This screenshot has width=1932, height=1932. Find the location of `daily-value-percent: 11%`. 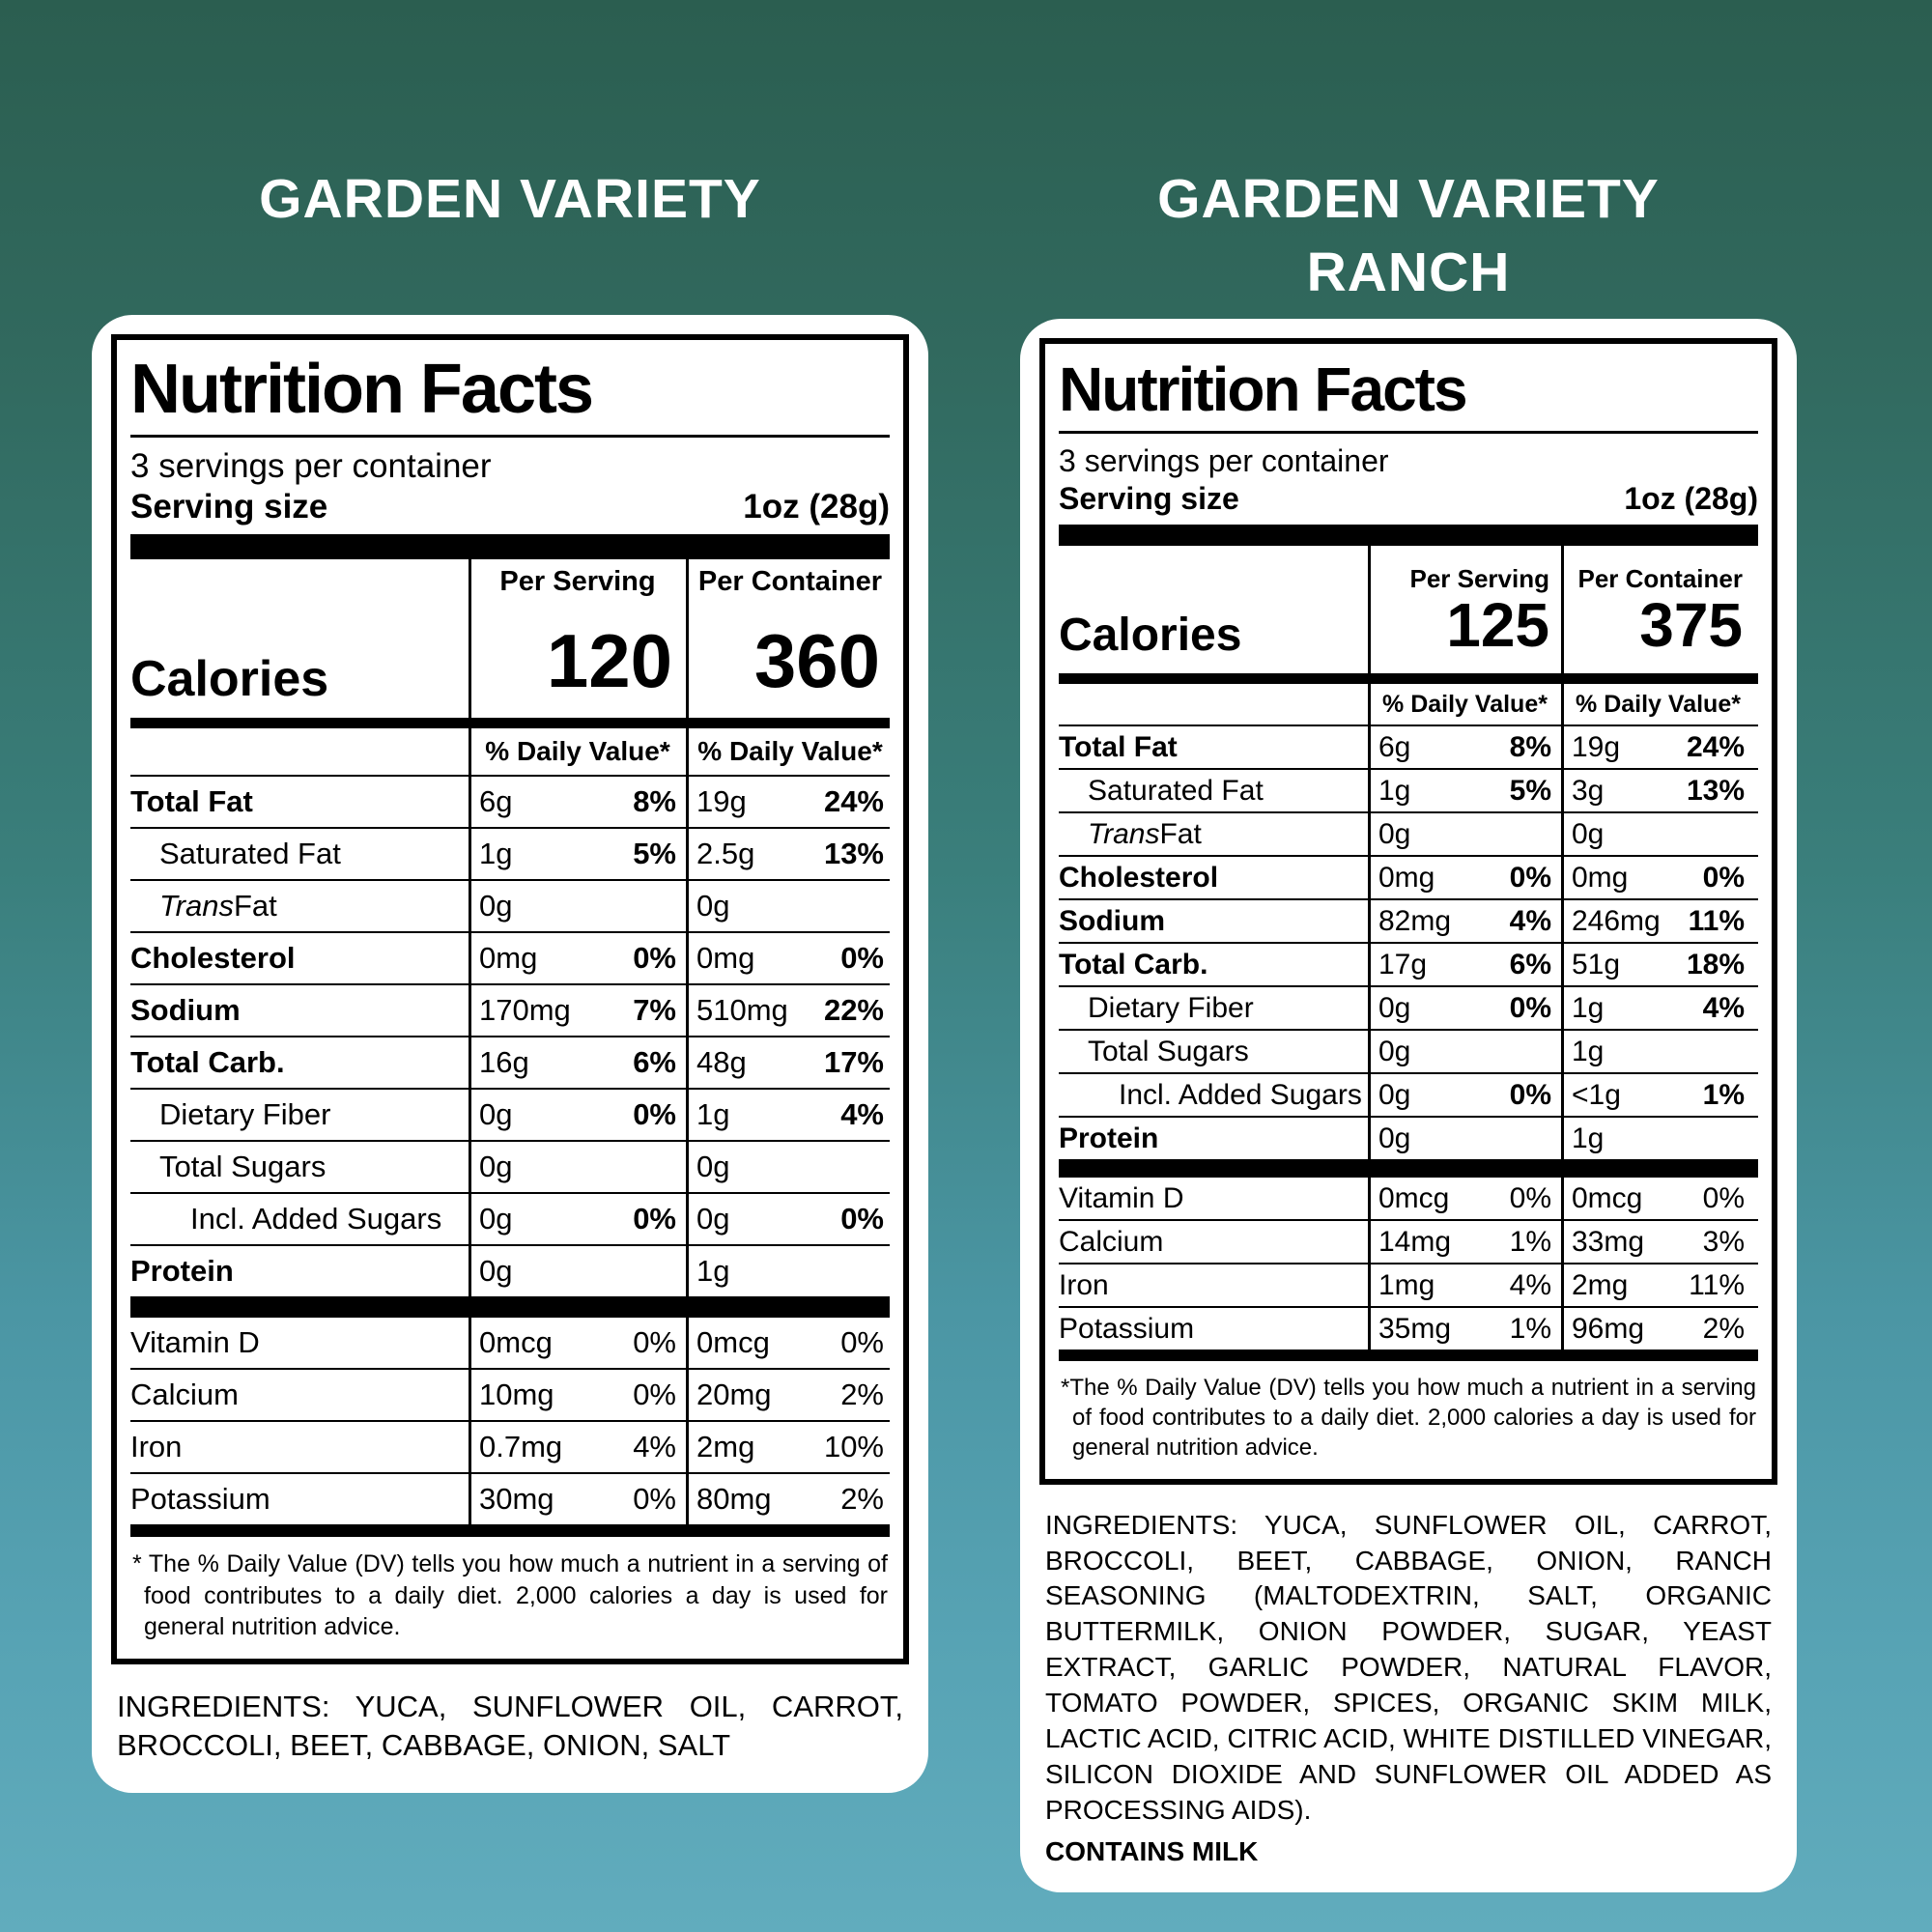

daily-value-percent: 11% is located at coordinates (1716, 920).